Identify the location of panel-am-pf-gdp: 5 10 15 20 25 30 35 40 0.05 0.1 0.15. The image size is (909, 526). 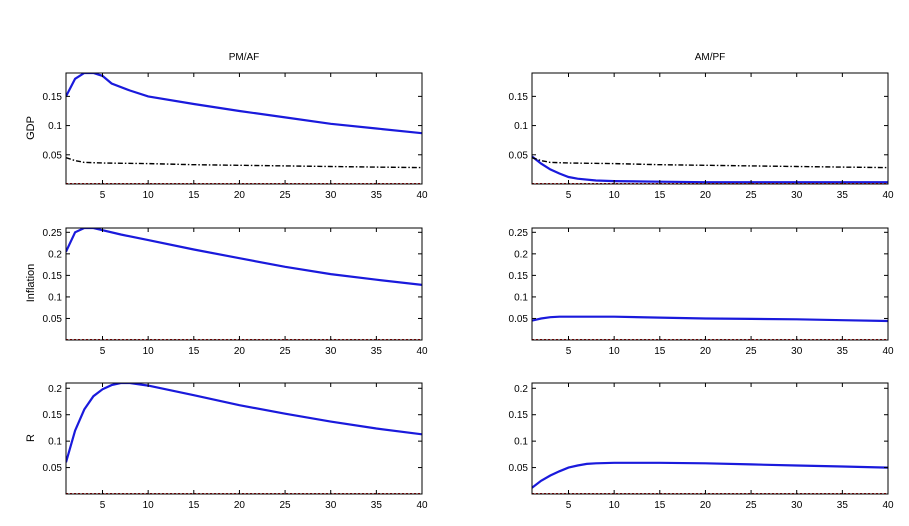
(701, 136).